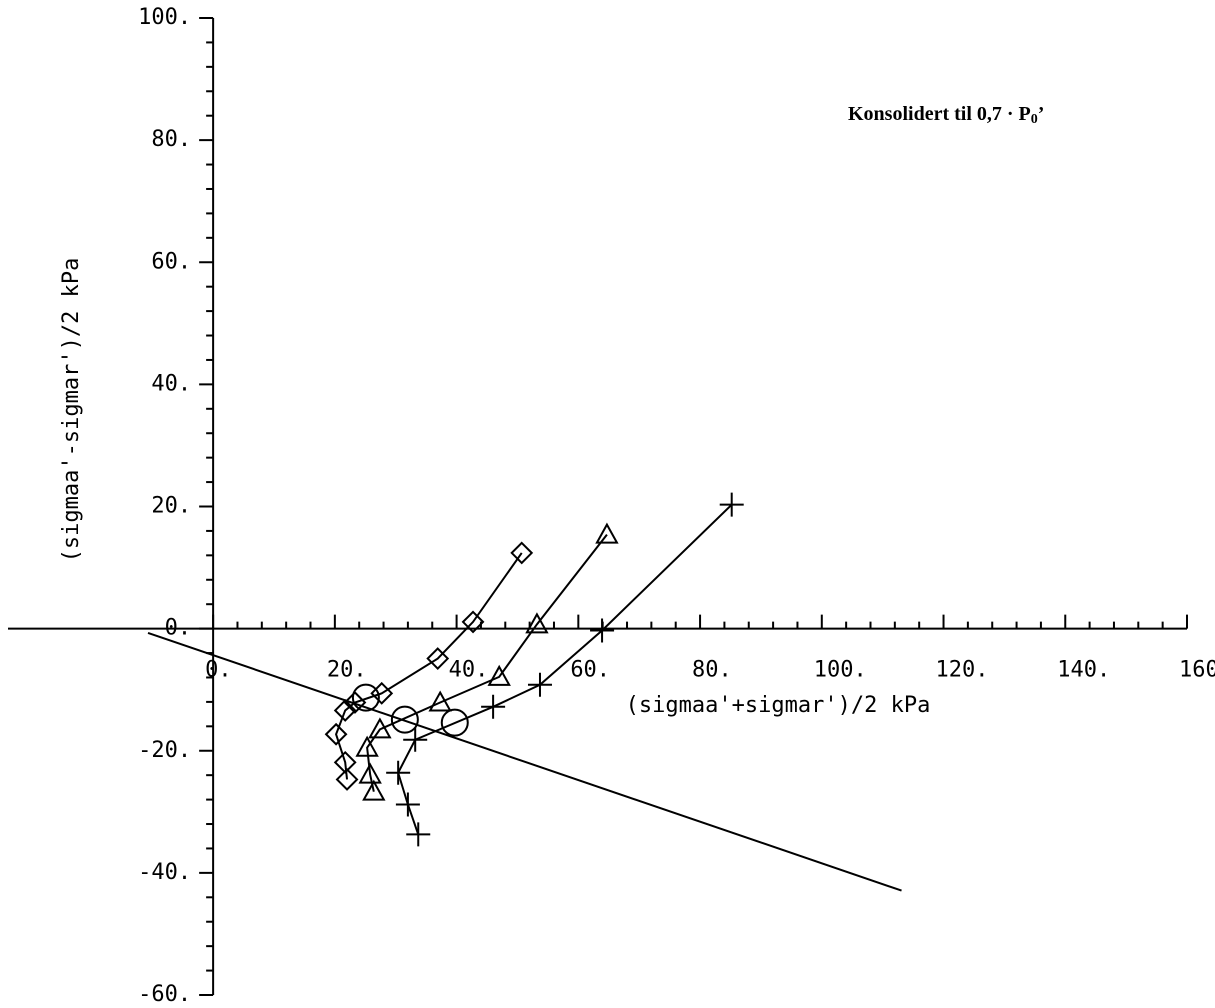 This screenshot has height=1008, width=1215. I want to click on x-tick-label: 160., so click(1197, 670).